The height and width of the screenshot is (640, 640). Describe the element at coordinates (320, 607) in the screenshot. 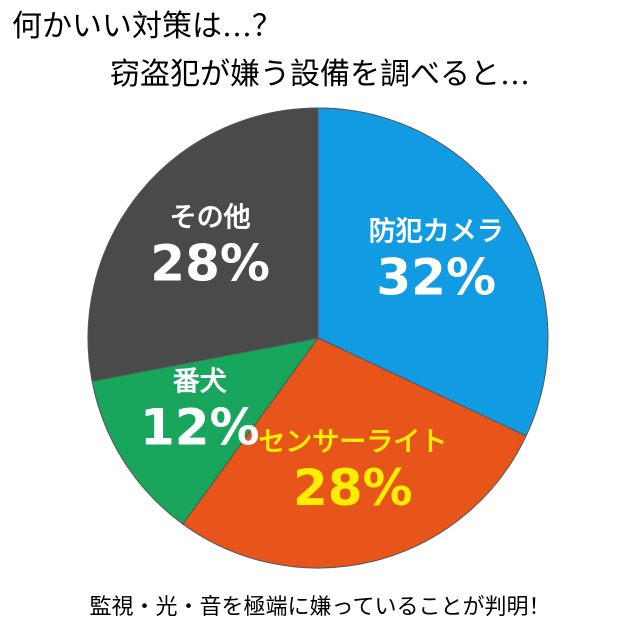

I see `chart-caption: 監視・光・音を極端に嫌っていることが判明！` at that location.